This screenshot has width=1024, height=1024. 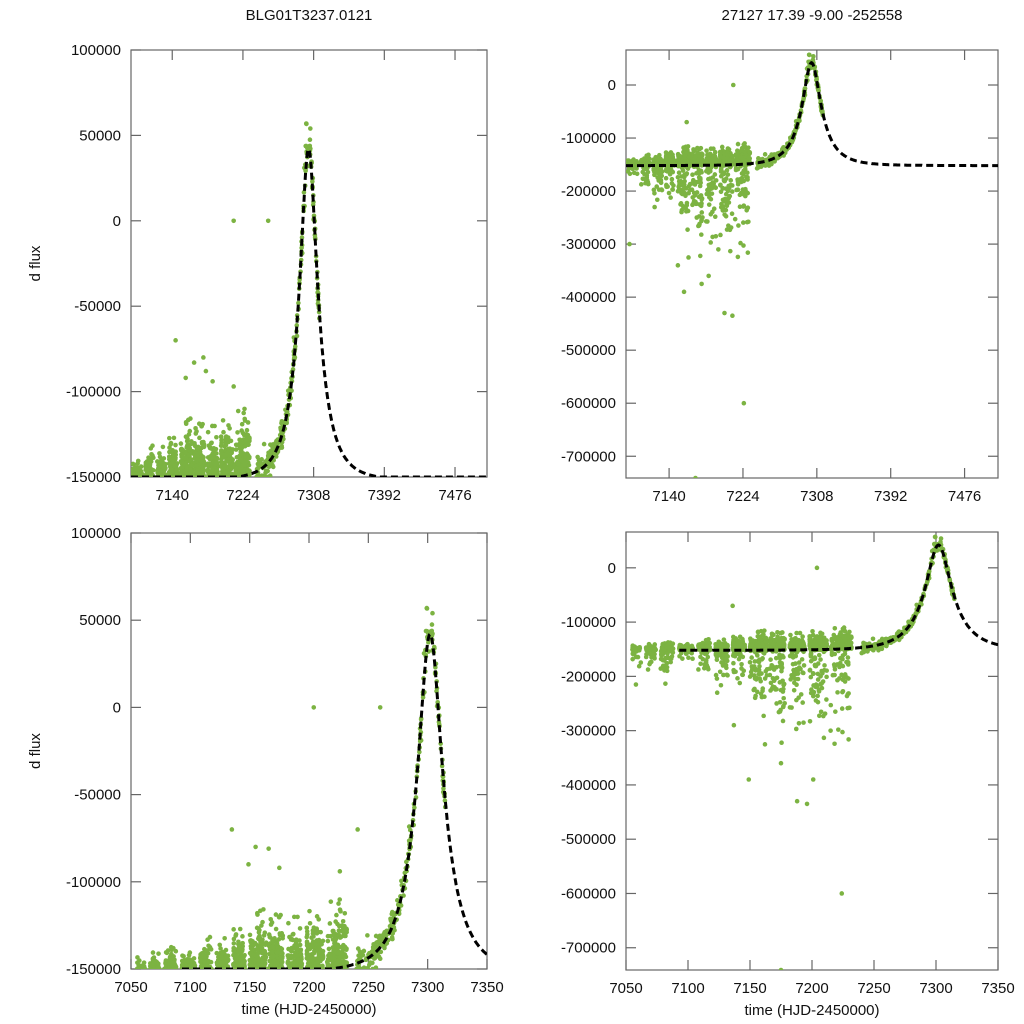 I want to click on y-tick-label: -600000, so click(x=588, y=893).